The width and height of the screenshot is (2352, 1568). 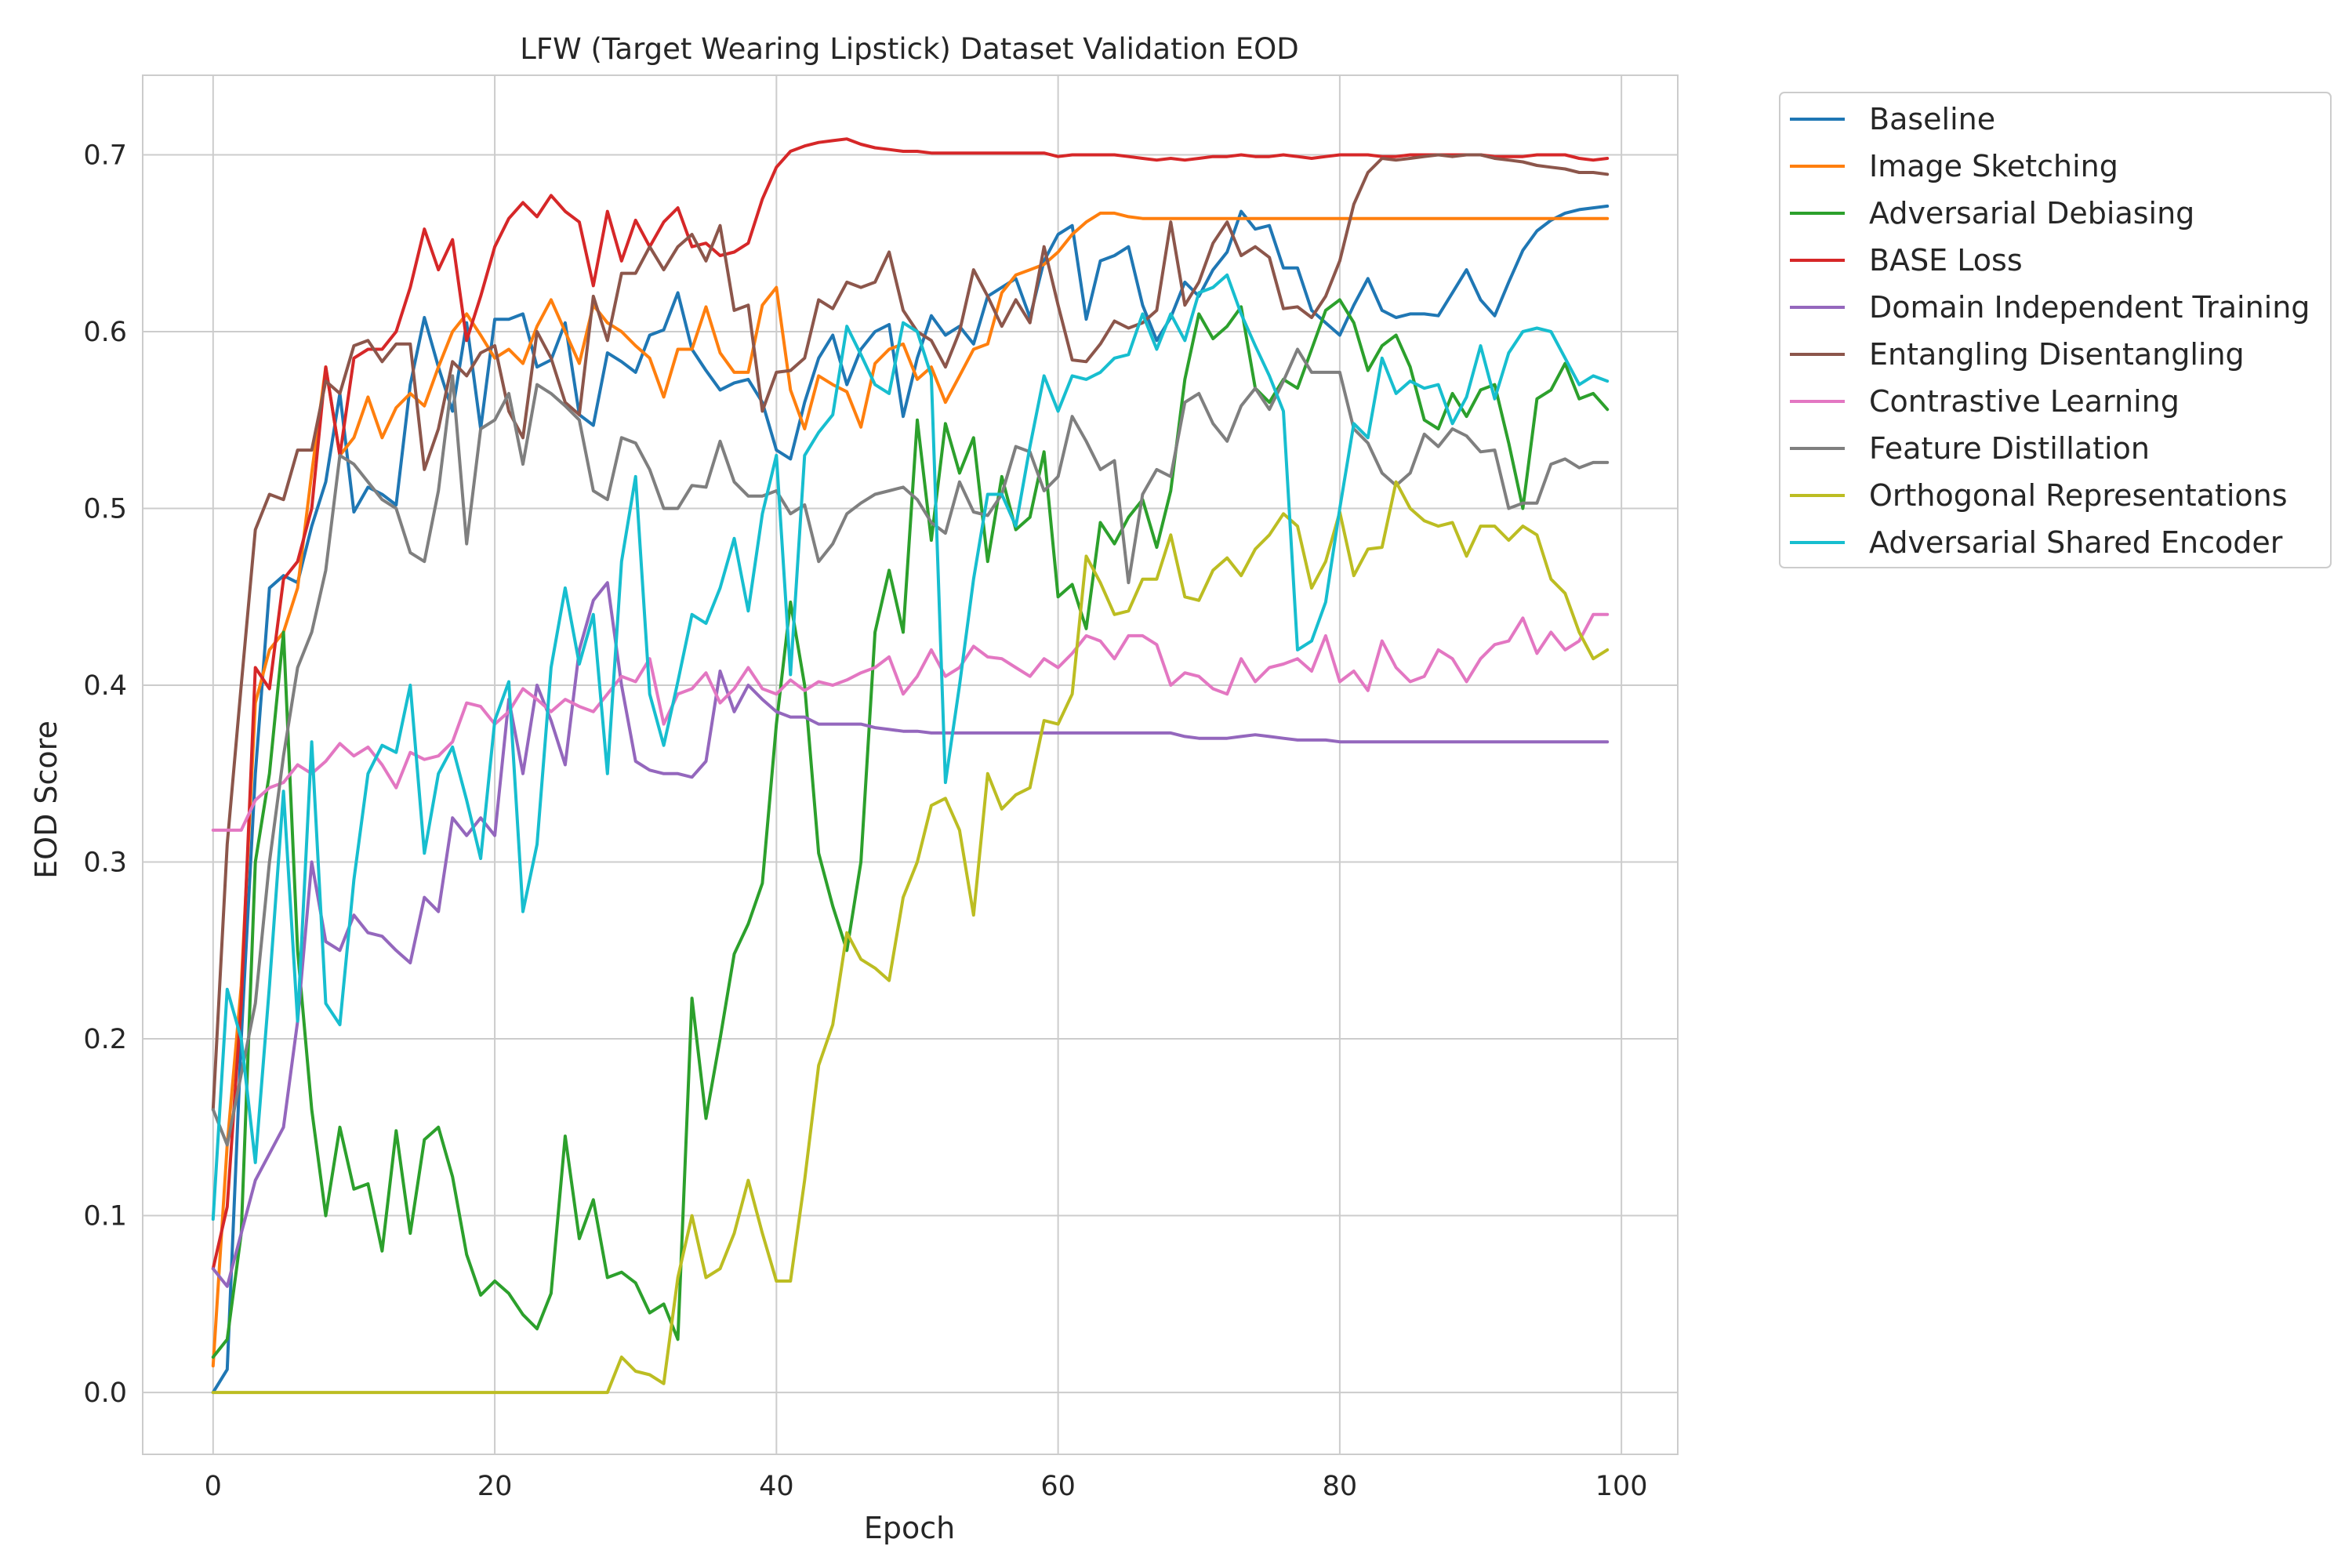 I want to click on x-axis-ticks: 0 20 40 60 80 100, so click(x=926, y=1486).